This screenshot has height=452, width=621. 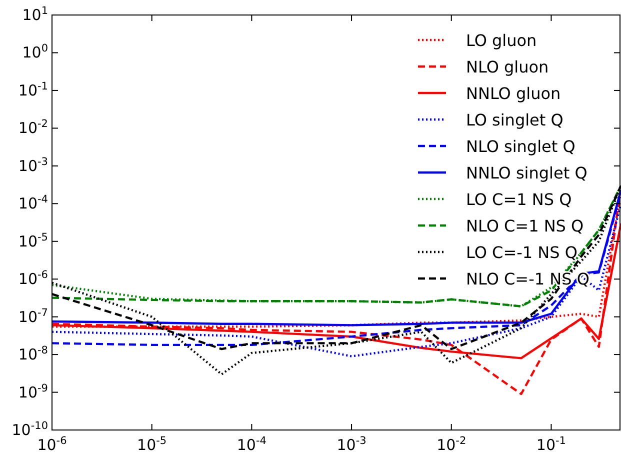 What do you see at coordinates (33, 354) in the screenshot?
I see `y-tick-label: 10$^{-8}$` at bounding box center [33, 354].